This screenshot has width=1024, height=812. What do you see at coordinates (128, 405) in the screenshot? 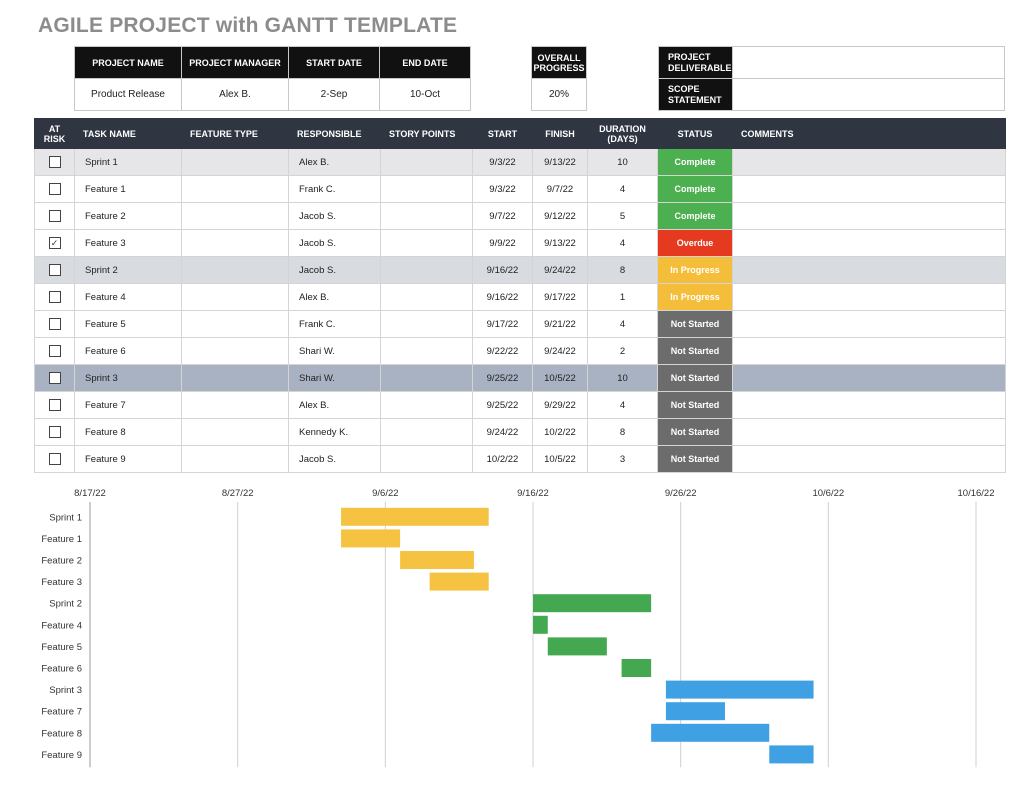
I see `task-name-cell: Feature 7` at bounding box center [128, 405].